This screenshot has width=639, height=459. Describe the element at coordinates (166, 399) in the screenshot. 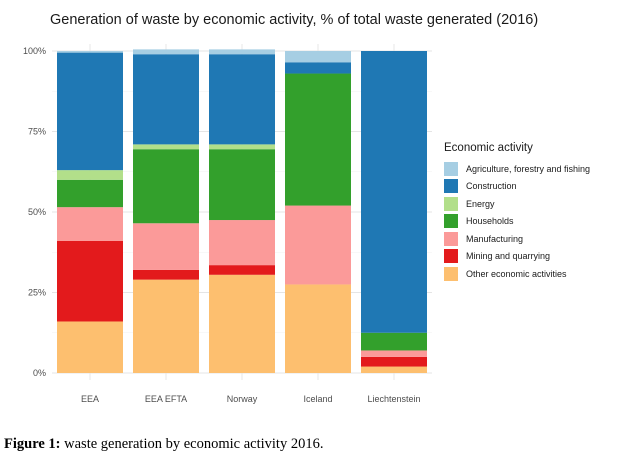

I see `x-tick-label: EEA EFTA` at that location.